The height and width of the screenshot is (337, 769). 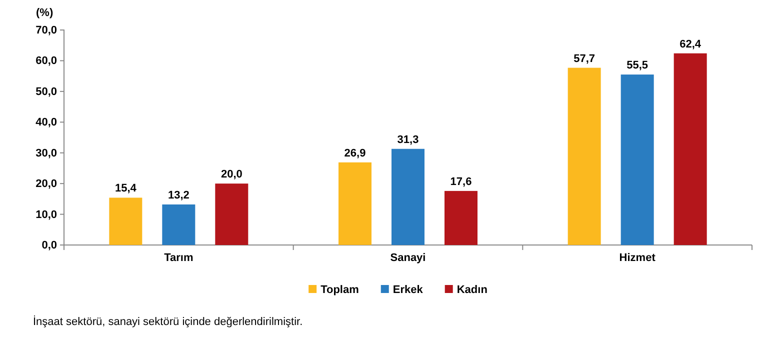 I want to click on y-tick-label: 50,0, so click(x=46, y=92).